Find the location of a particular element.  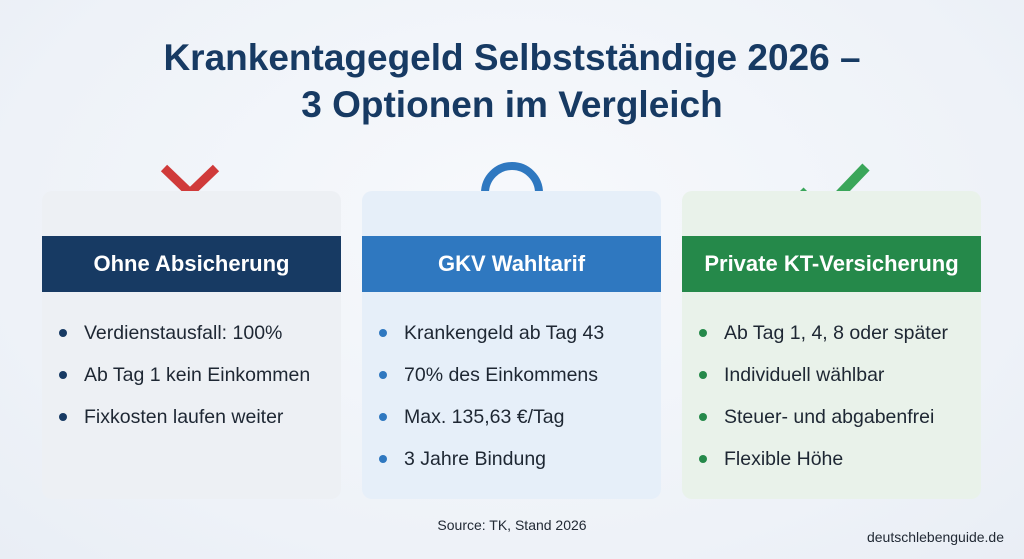

bullet-text: Max. 135,63 €/Tag is located at coordinates (484, 417).